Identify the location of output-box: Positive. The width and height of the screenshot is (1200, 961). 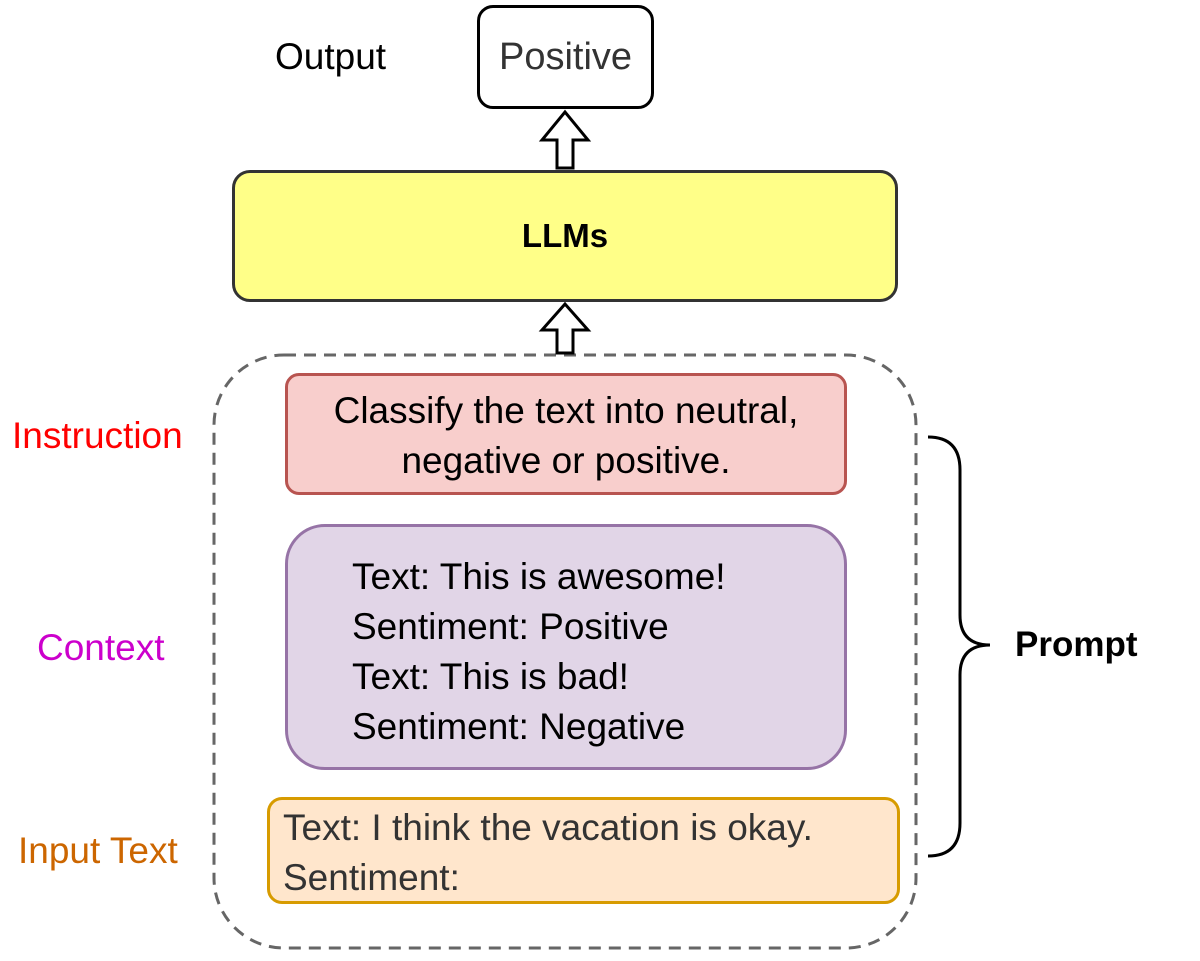
(565, 57).